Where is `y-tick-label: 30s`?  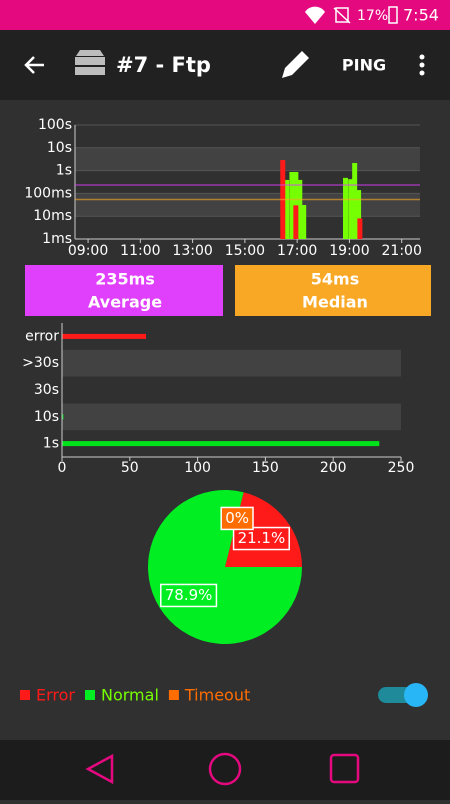
y-tick-label: 30s is located at coordinates (46, 390).